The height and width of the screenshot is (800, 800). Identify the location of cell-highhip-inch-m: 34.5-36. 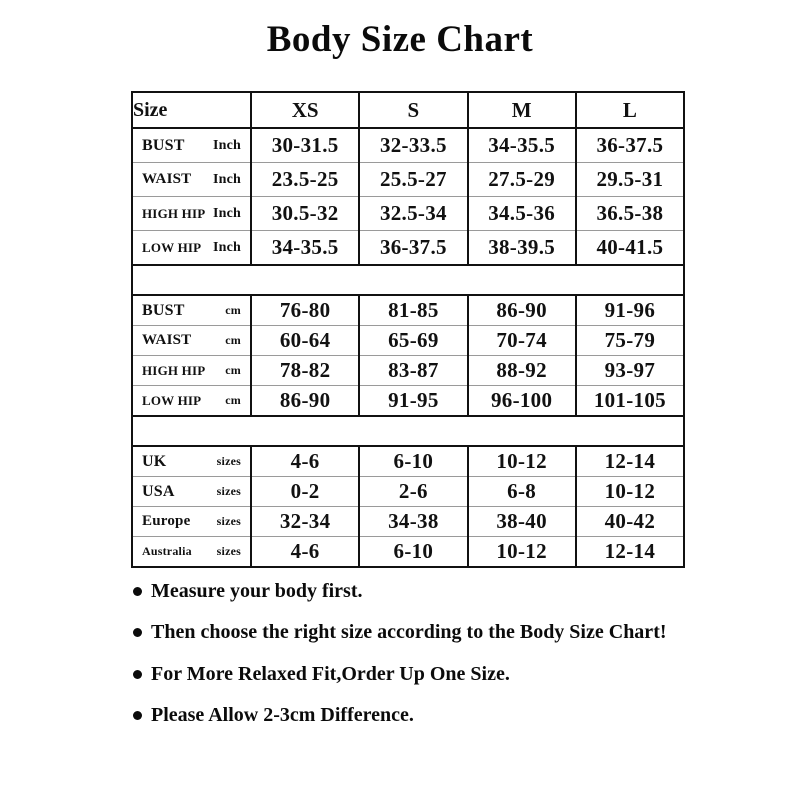
(521, 213).